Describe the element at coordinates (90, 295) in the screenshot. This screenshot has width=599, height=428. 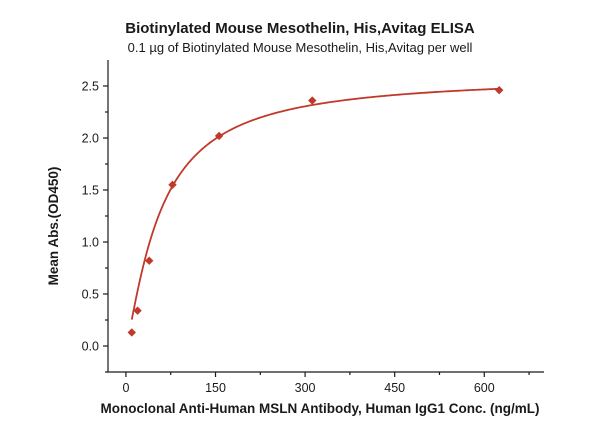
I see `y-tick-label-1: 0.5` at that location.